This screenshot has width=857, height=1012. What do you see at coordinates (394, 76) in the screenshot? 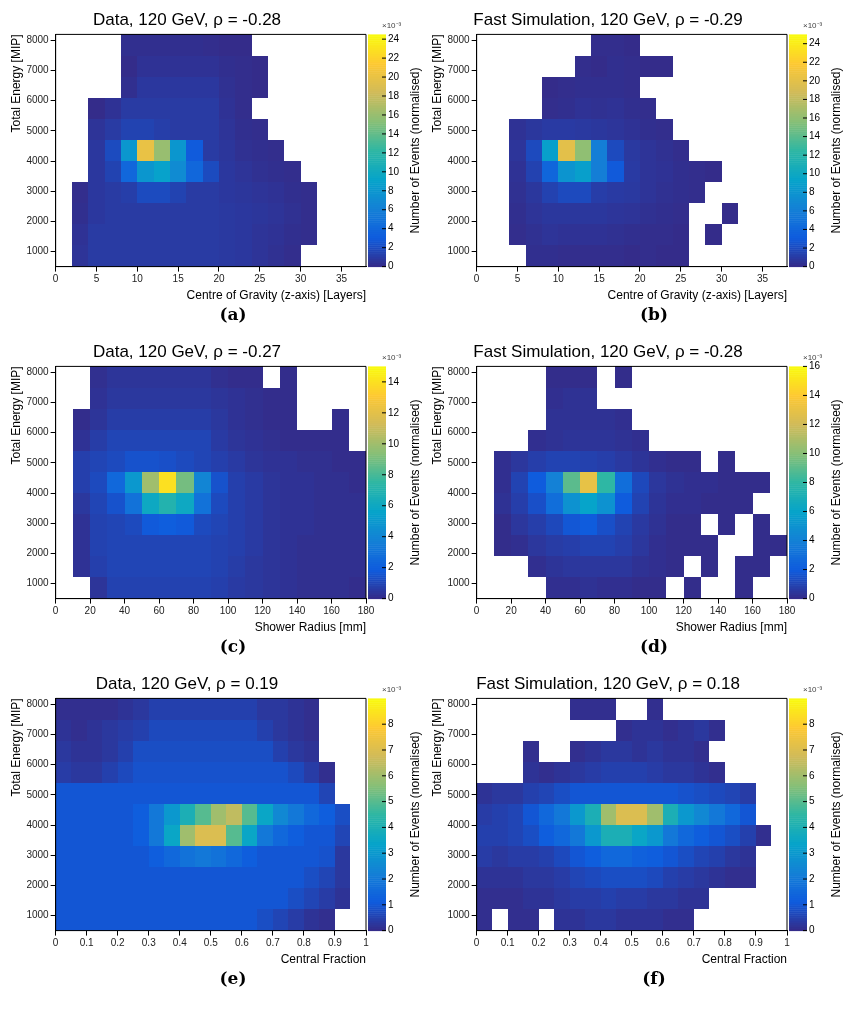
I see `color-bar-label: 20` at bounding box center [394, 76].